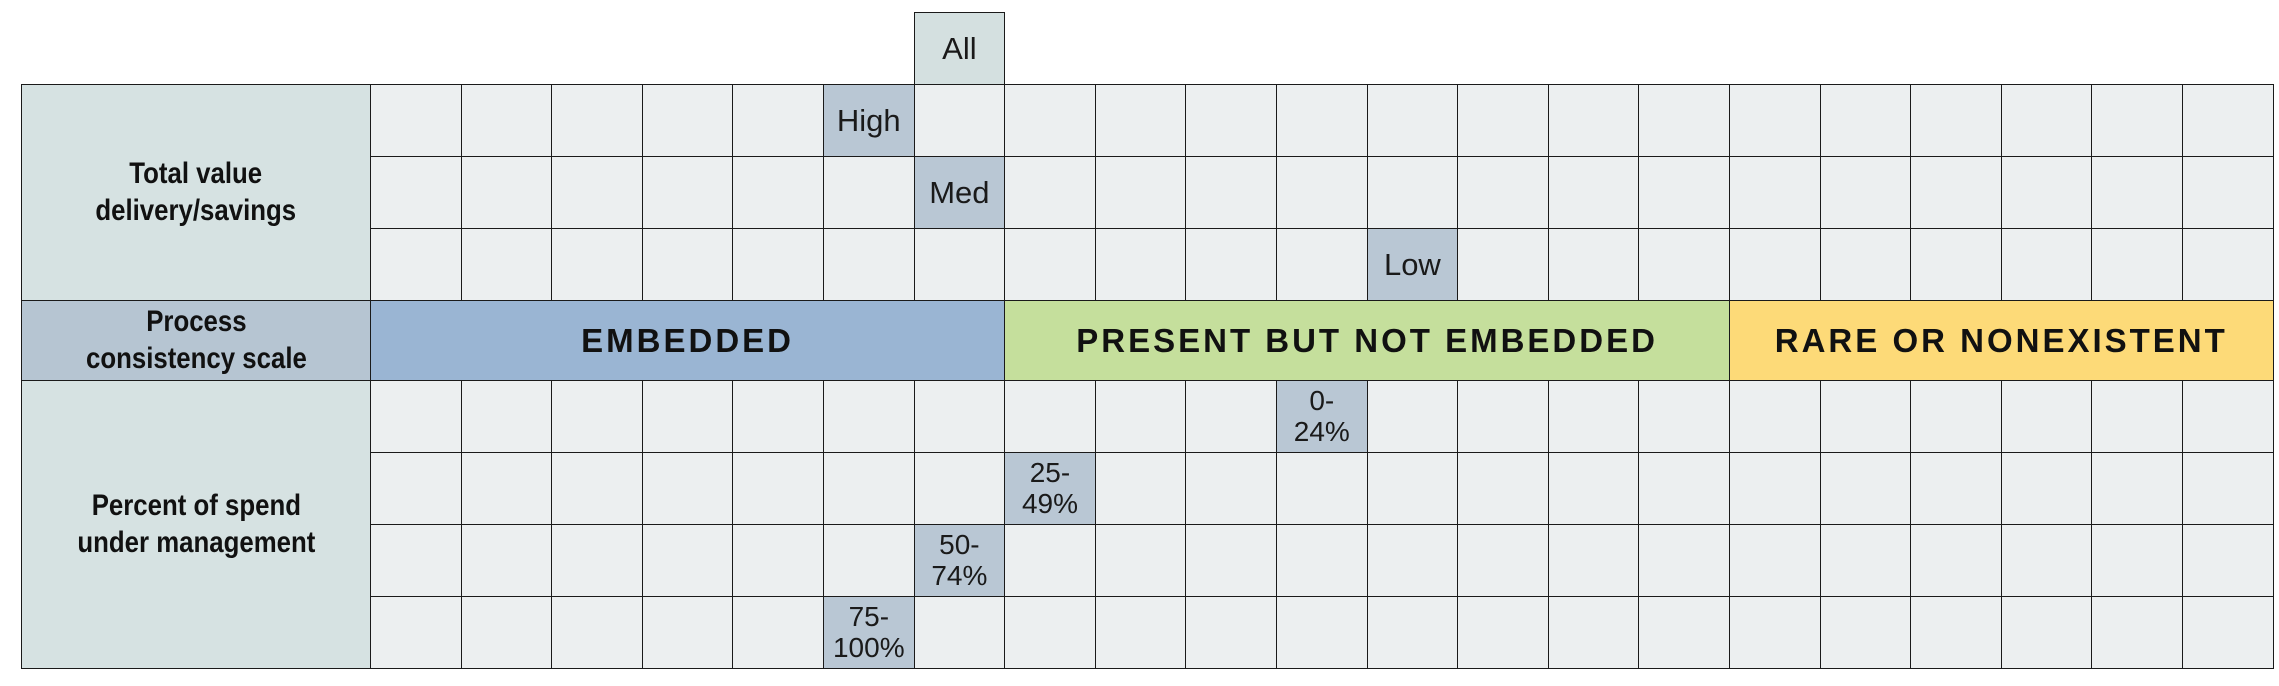 The height and width of the screenshot is (686, 2279). I want to click on band-embedded: EMBEDDED, so click(688, 340).